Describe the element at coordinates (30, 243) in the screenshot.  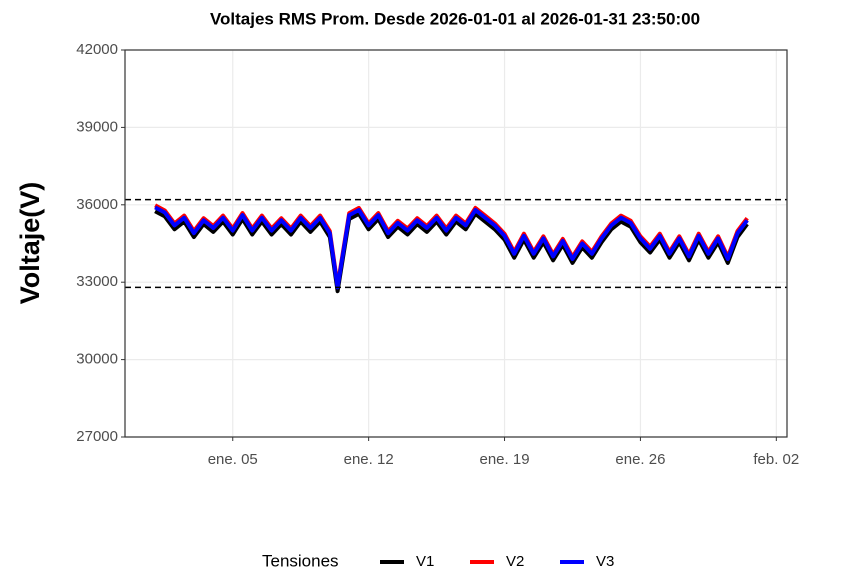
I see `y-axis-label: Voltaje(V)` at that location.